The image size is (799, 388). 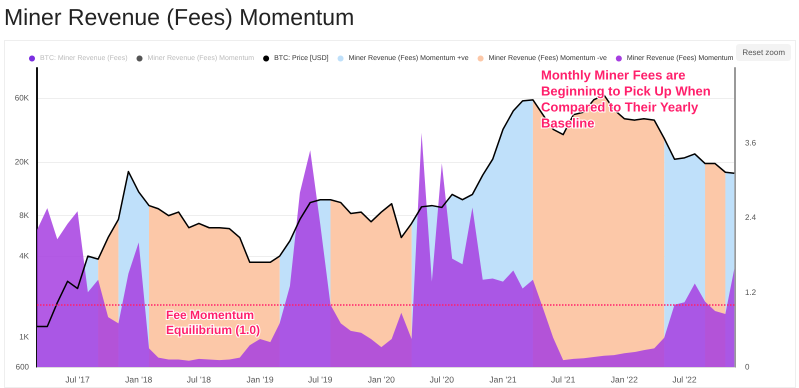 What do you see at coordinates (747, 367) in the screenshot?
I see `y2-tick-label: 0` at bounding box center [747, 367].